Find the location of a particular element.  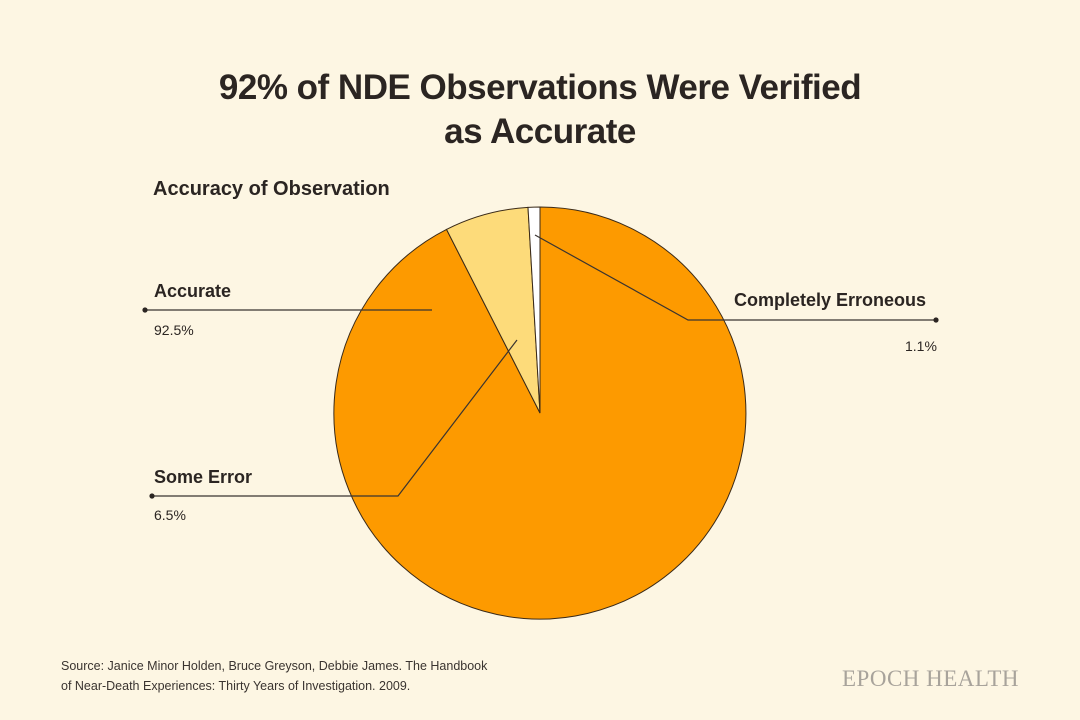

leader-some-error is located at coordinates (335, 418).